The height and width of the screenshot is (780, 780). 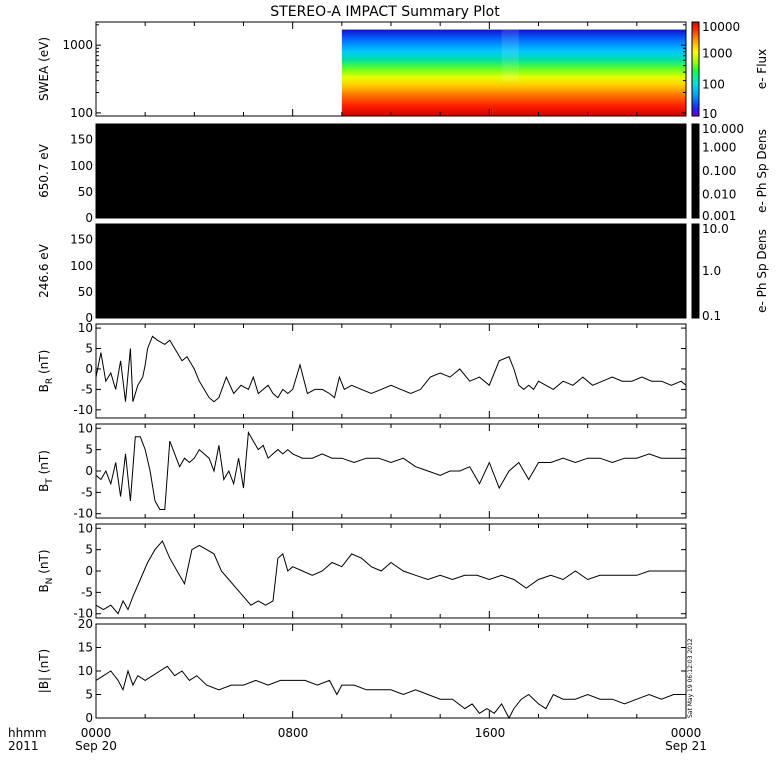 What do you see at coordinates (44, 270) in the screenshot?
I see `ph246-y-axis-label: 246.6 eV` at bounding box center [44, 270].